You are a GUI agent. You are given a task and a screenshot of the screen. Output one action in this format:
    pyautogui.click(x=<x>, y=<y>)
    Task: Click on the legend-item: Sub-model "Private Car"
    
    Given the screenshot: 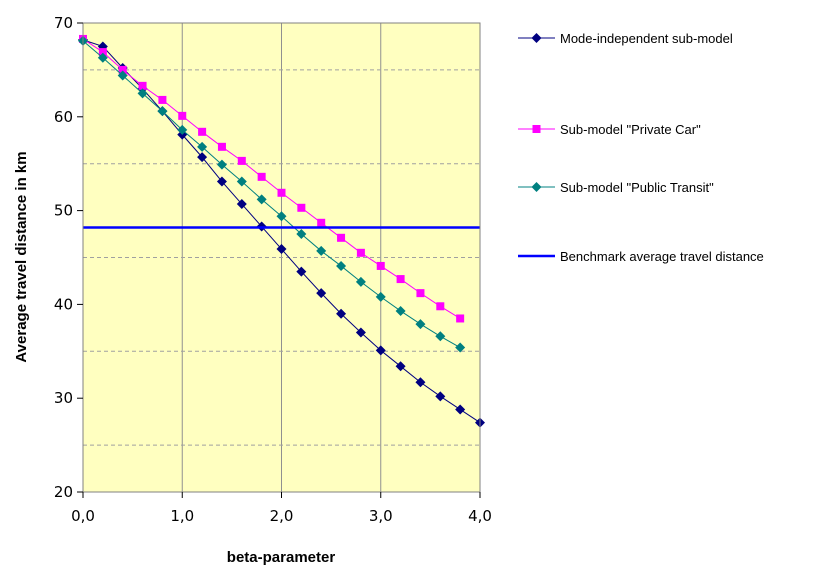 What is the action you would take?
    pyautogui.click(x=609, y=129)
    